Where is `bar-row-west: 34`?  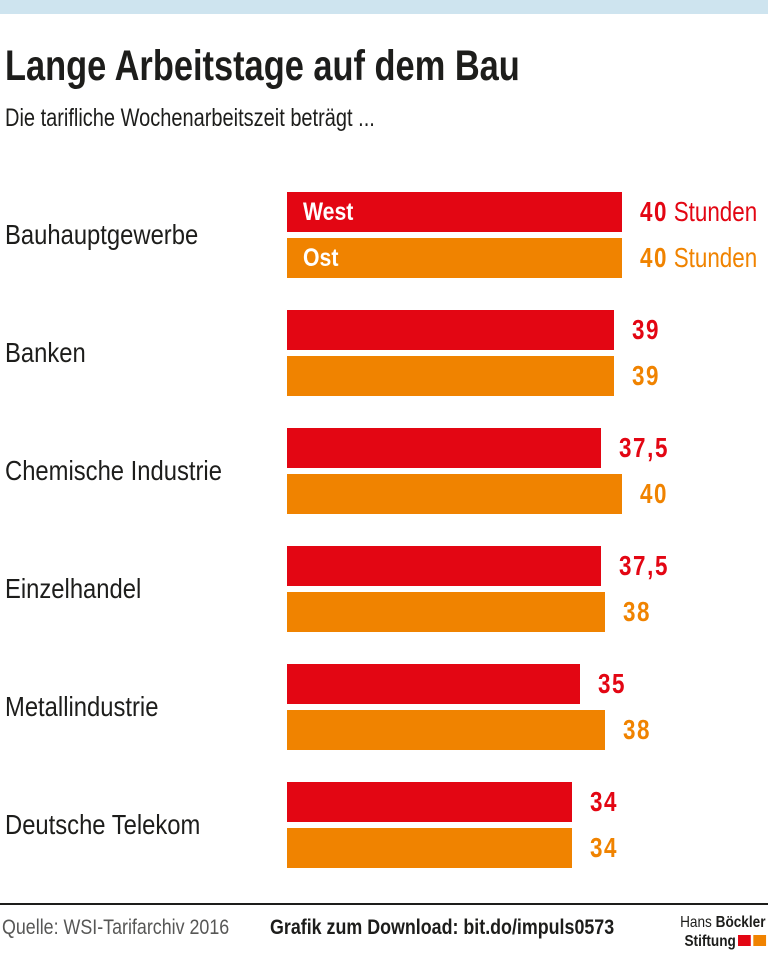 bar-row-west: 34 is located at coordinates (456, 802).